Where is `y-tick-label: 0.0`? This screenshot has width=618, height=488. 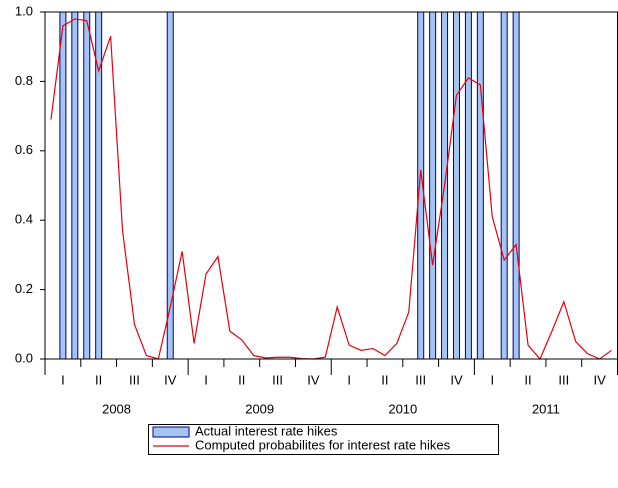 y-tick-label: 0.0 is located at coordinates (24, 357).